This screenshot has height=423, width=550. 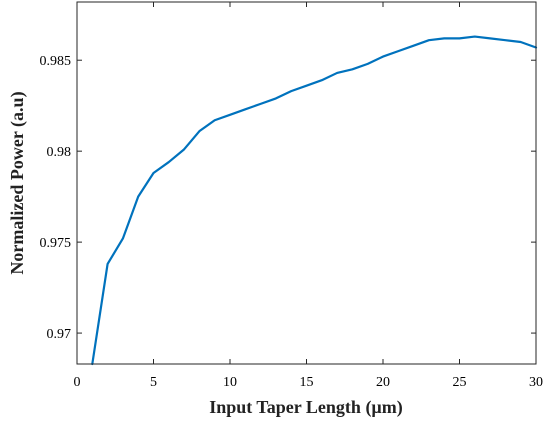 I want to click on x-tick-label: 10, so click(x=230, y=382).